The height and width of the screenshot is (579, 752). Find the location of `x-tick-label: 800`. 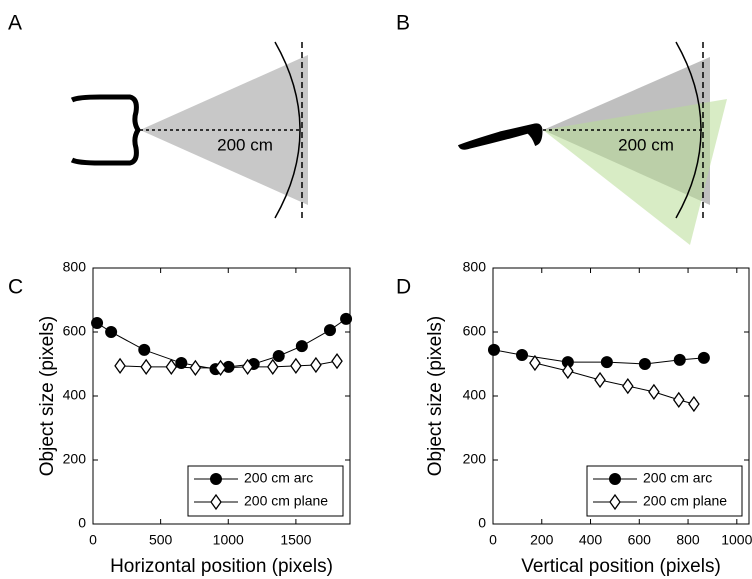

x-tick-label: 800 is located at coordinates (688, 540).